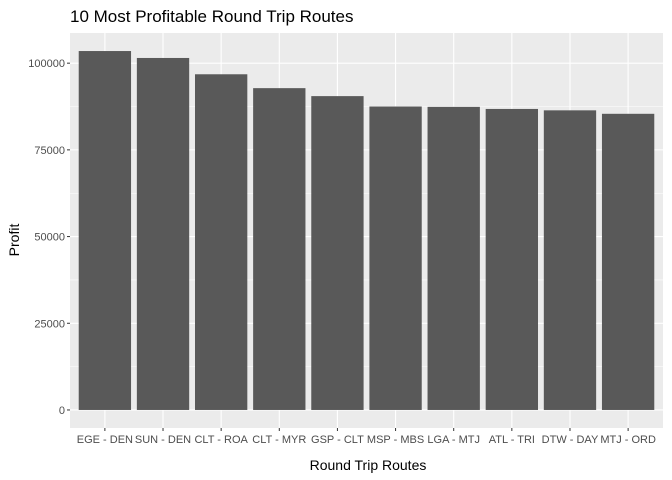 The image size is (672, 480). I want to click on chart-title: 10 Most Profitable Round Trip Routes, so click(211, 16).